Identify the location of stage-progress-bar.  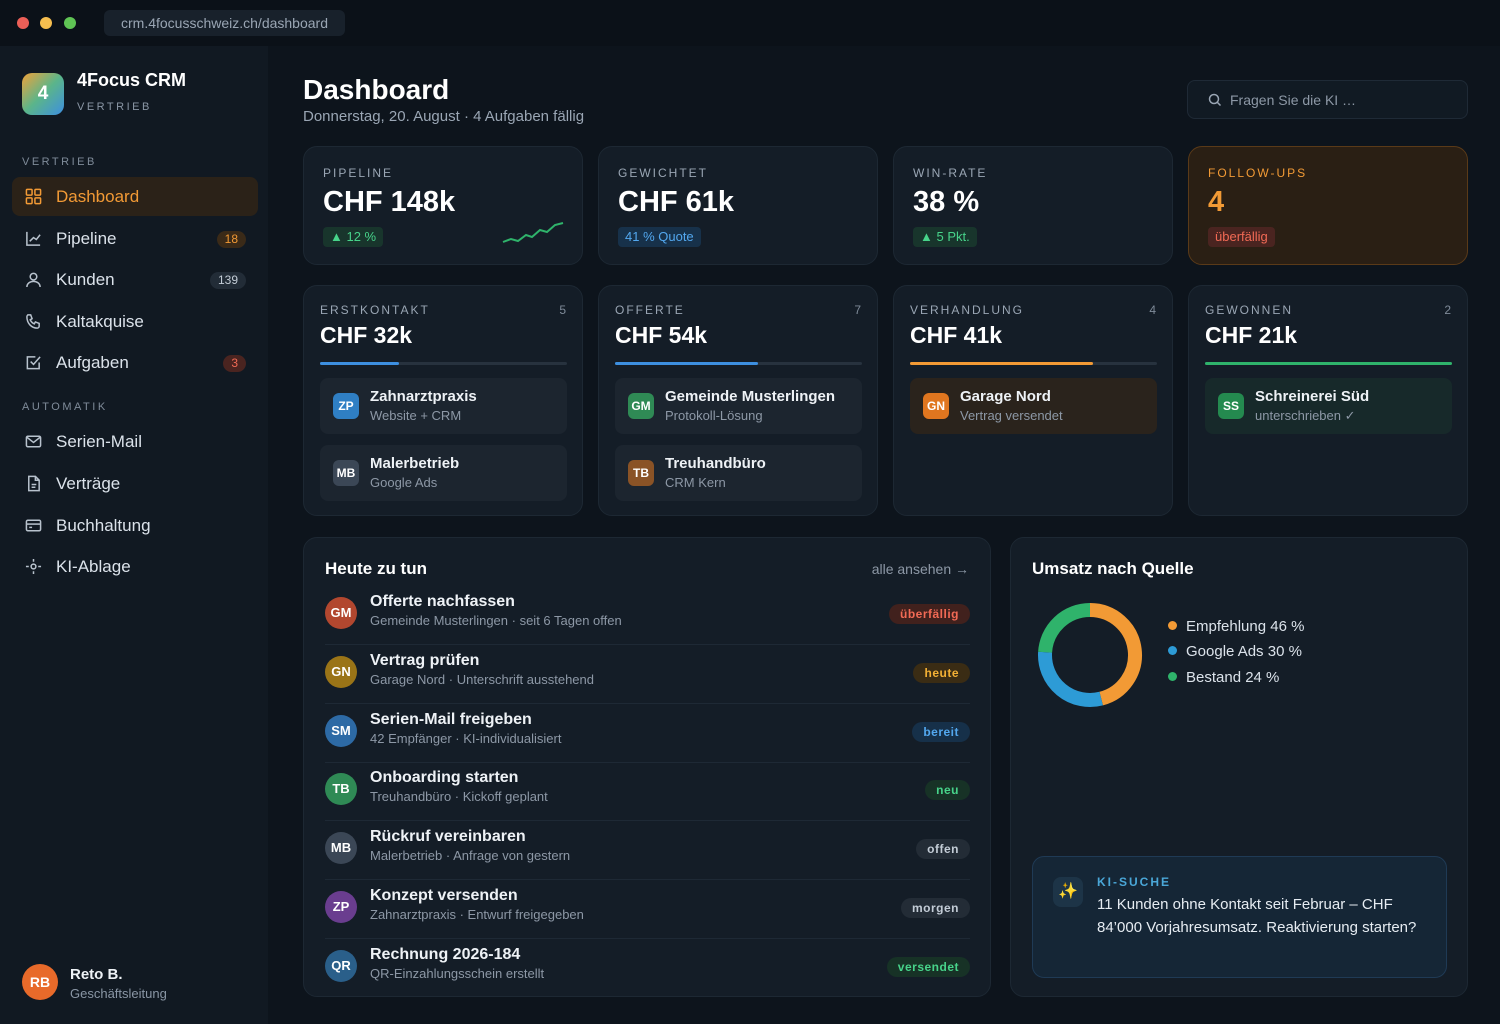
(1033, 363).